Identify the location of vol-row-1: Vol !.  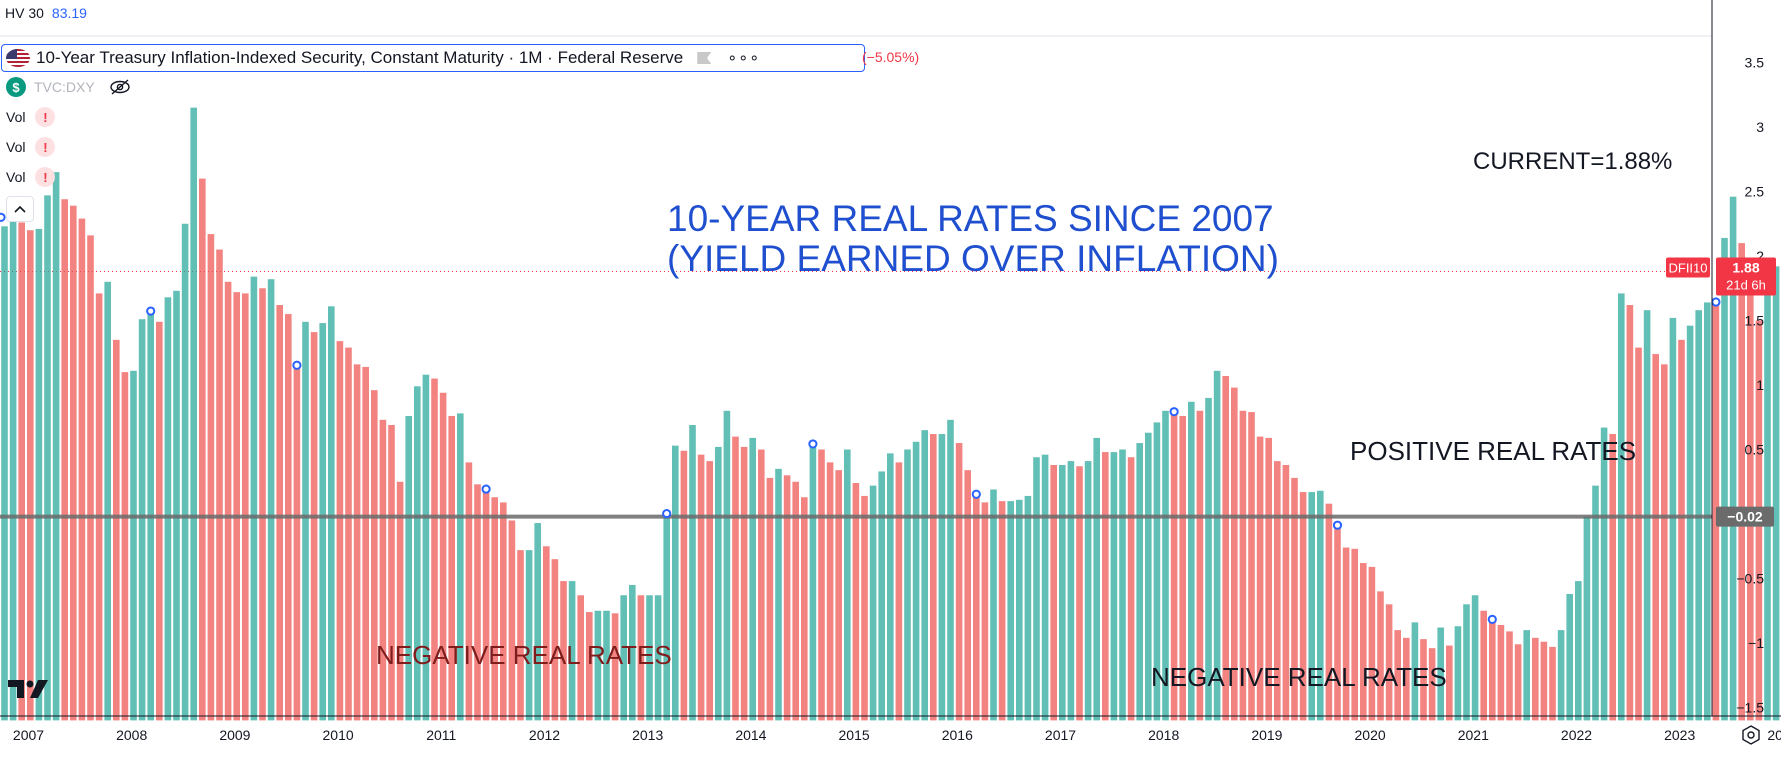
(31, 117).